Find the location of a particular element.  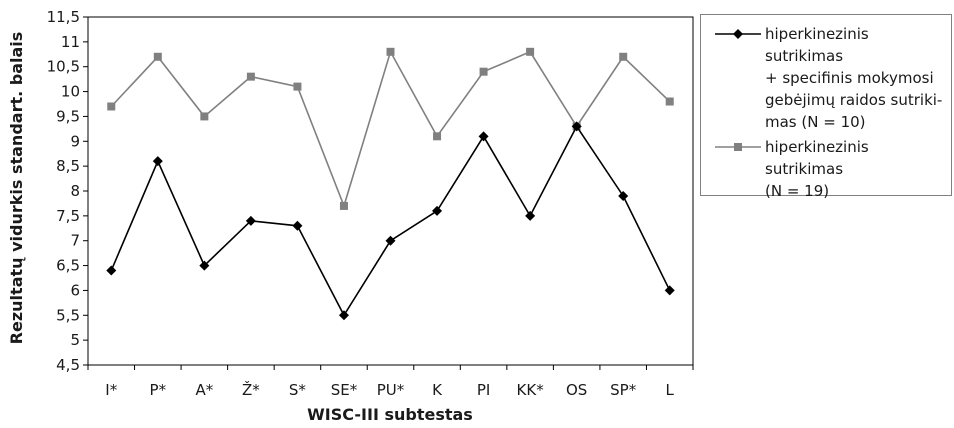

y-tick-label: 9,5 is located at coordinates (68, 116).